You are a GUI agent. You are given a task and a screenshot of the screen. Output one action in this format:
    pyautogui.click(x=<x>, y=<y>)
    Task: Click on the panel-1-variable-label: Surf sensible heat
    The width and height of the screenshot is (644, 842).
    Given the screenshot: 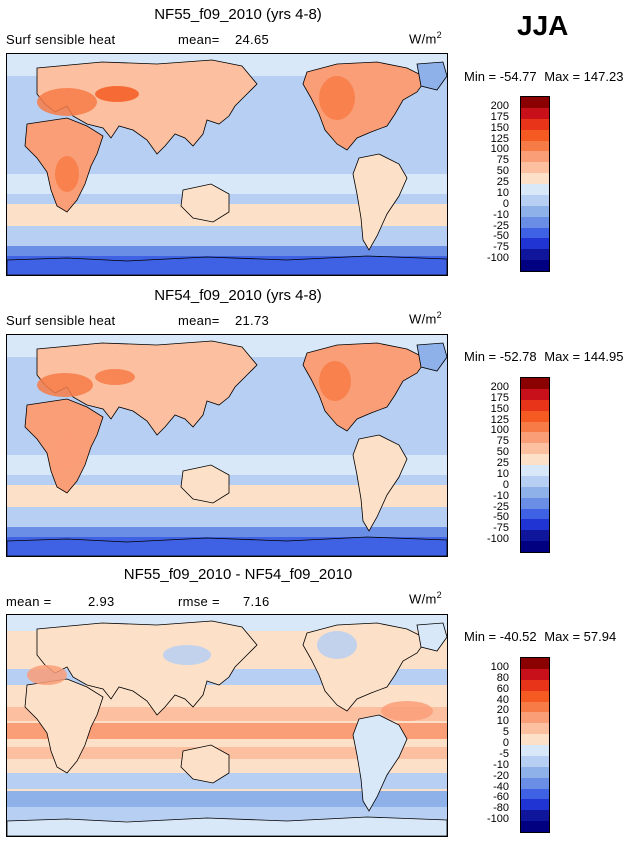 What is the action you would take?
    pyautogui.click(x=61, y=39)
    